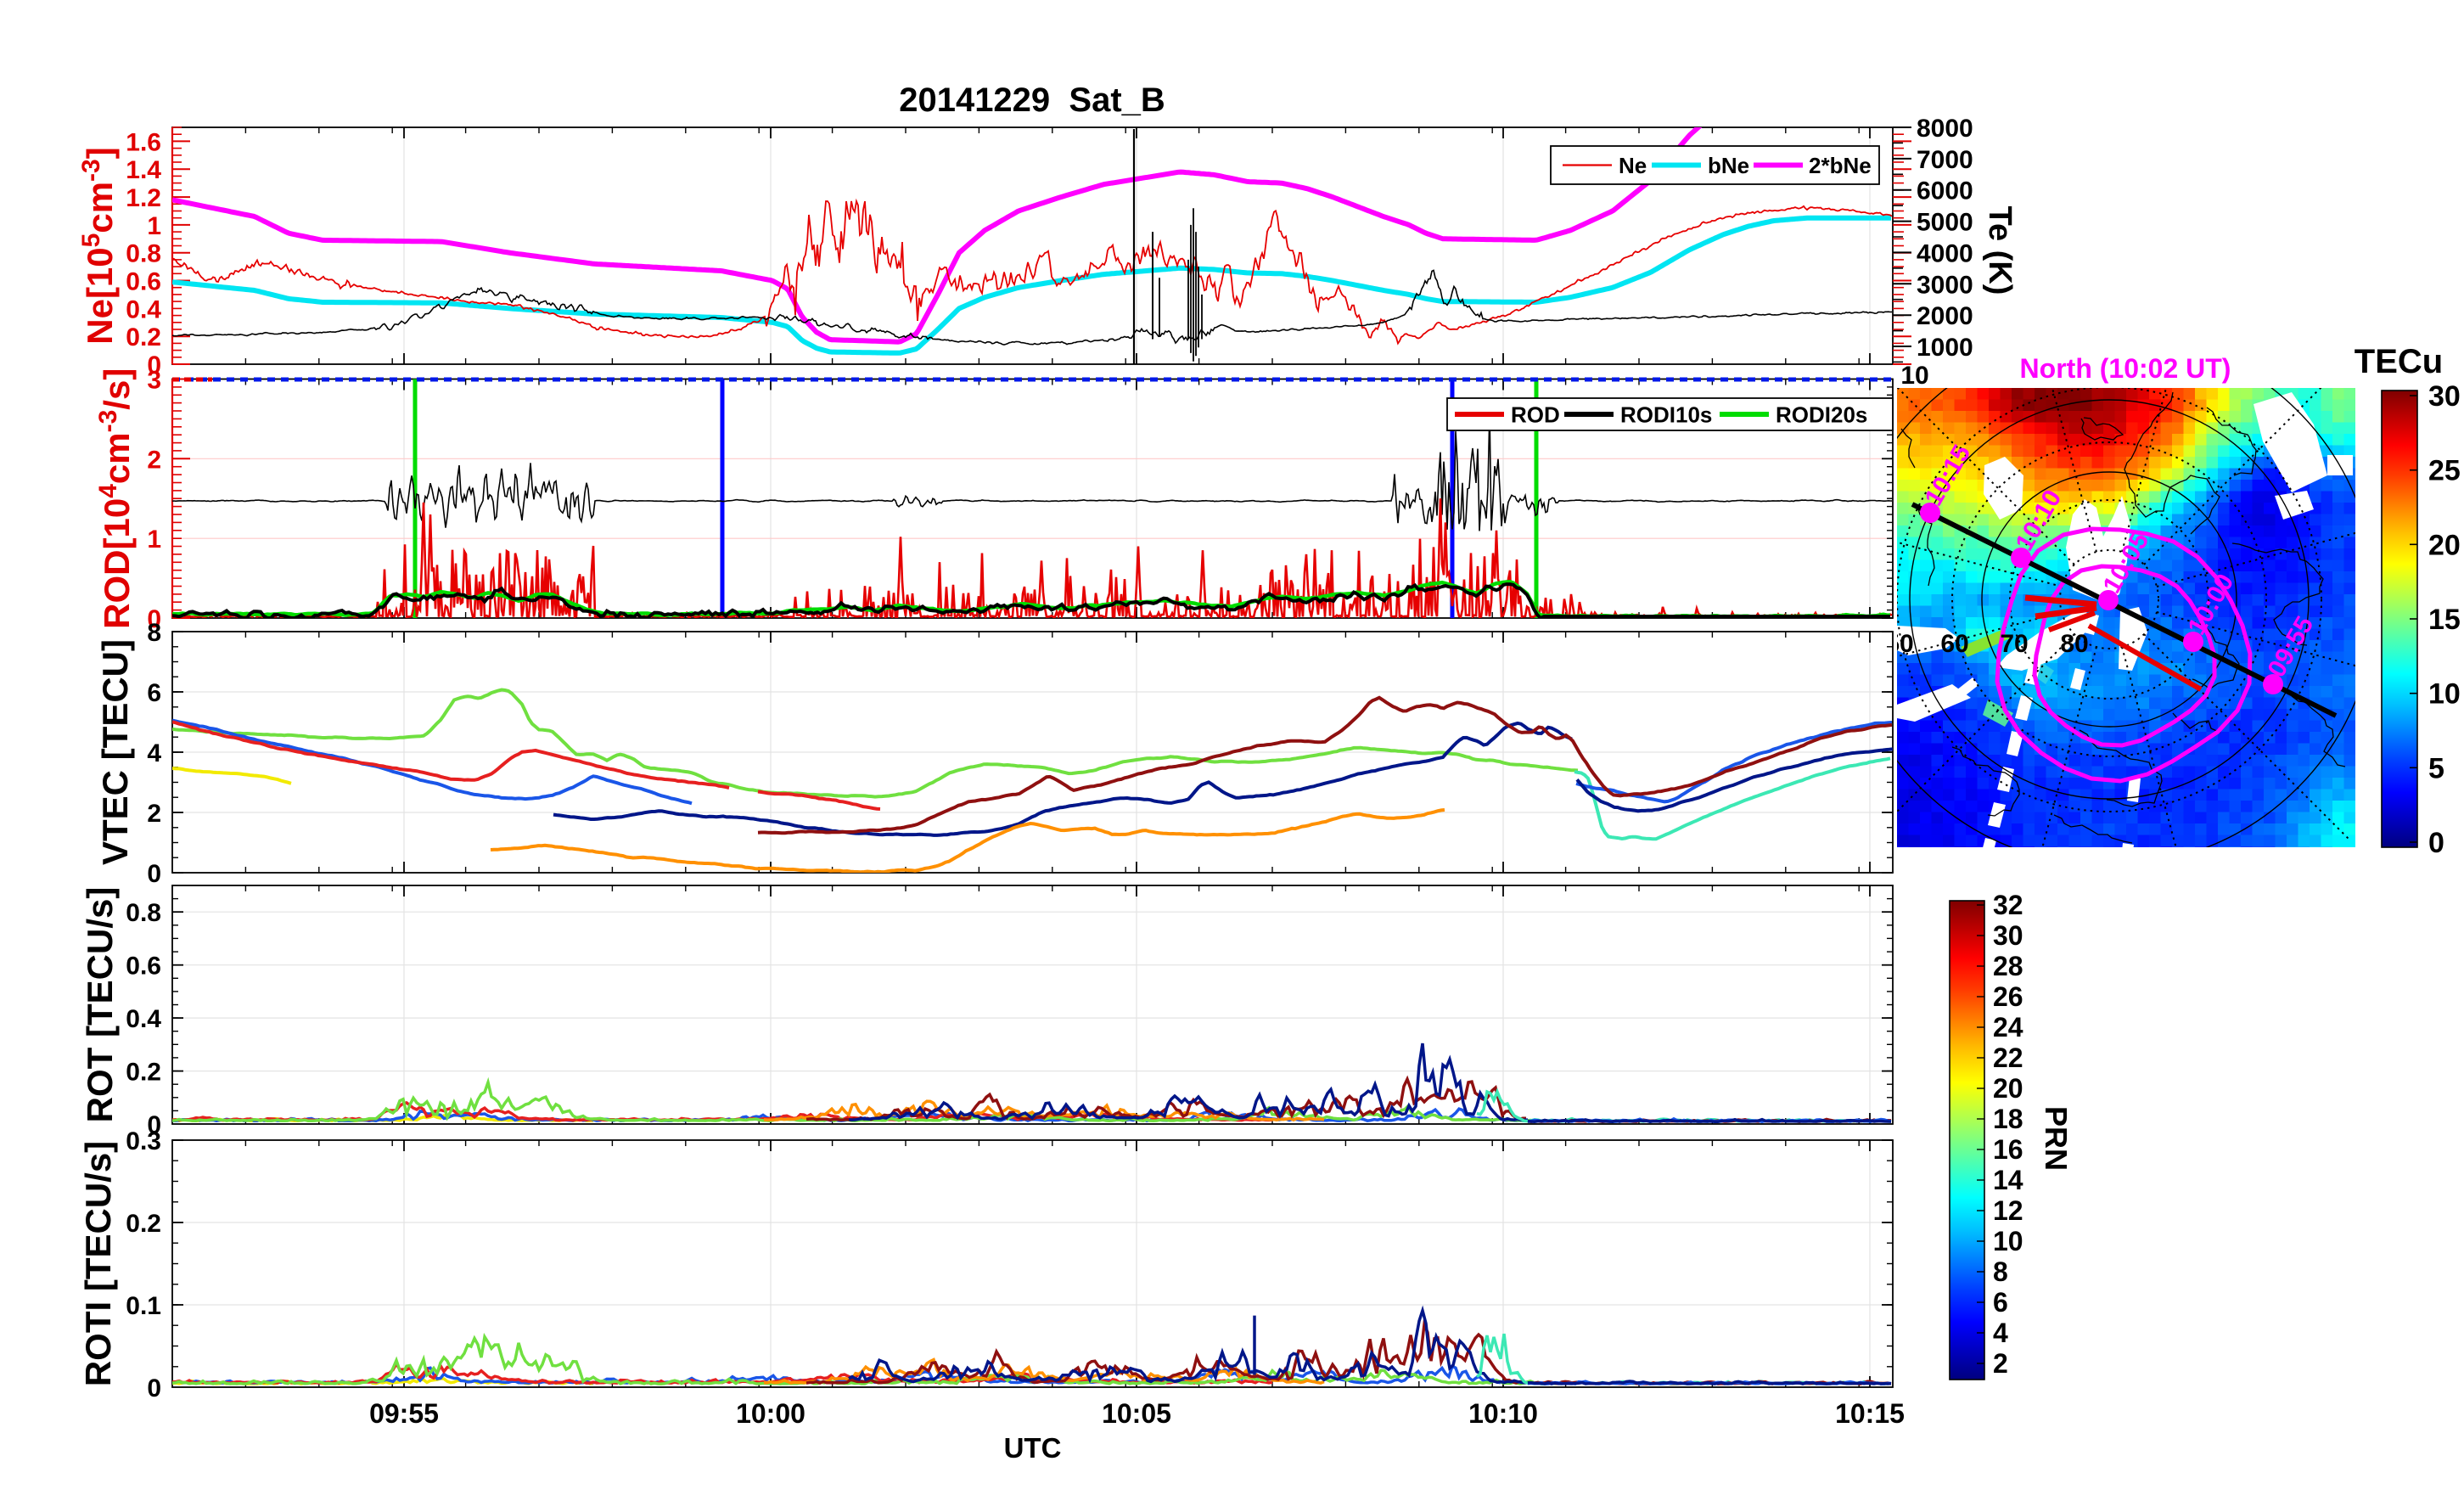  What do you see at coordinates (1536, 415) in the screenshot?
I see `svg-text: ROD` at bounding box center [1536, 415].